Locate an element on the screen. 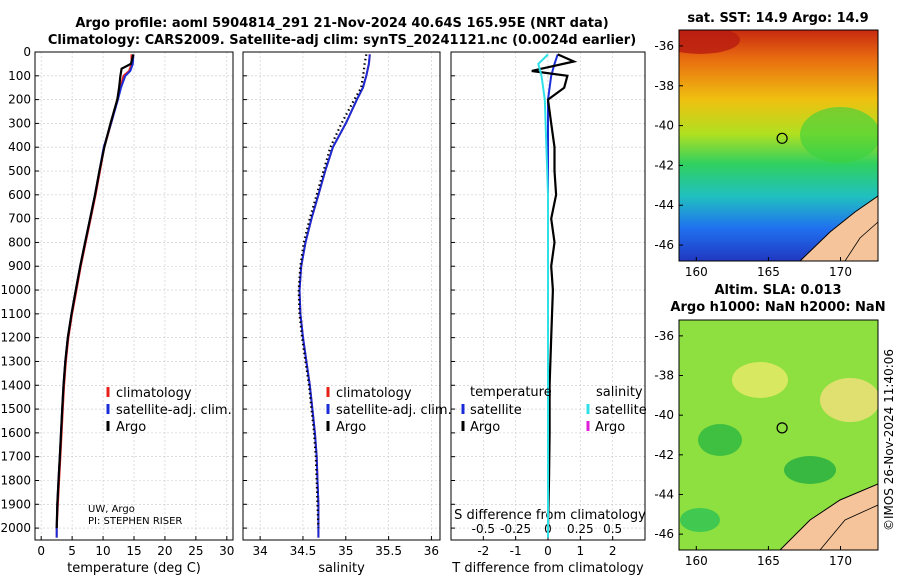  sla-map-axes: 160 165 170 -36 -38 -40 -42 -44 -46 is located at coordinates (753, 448).